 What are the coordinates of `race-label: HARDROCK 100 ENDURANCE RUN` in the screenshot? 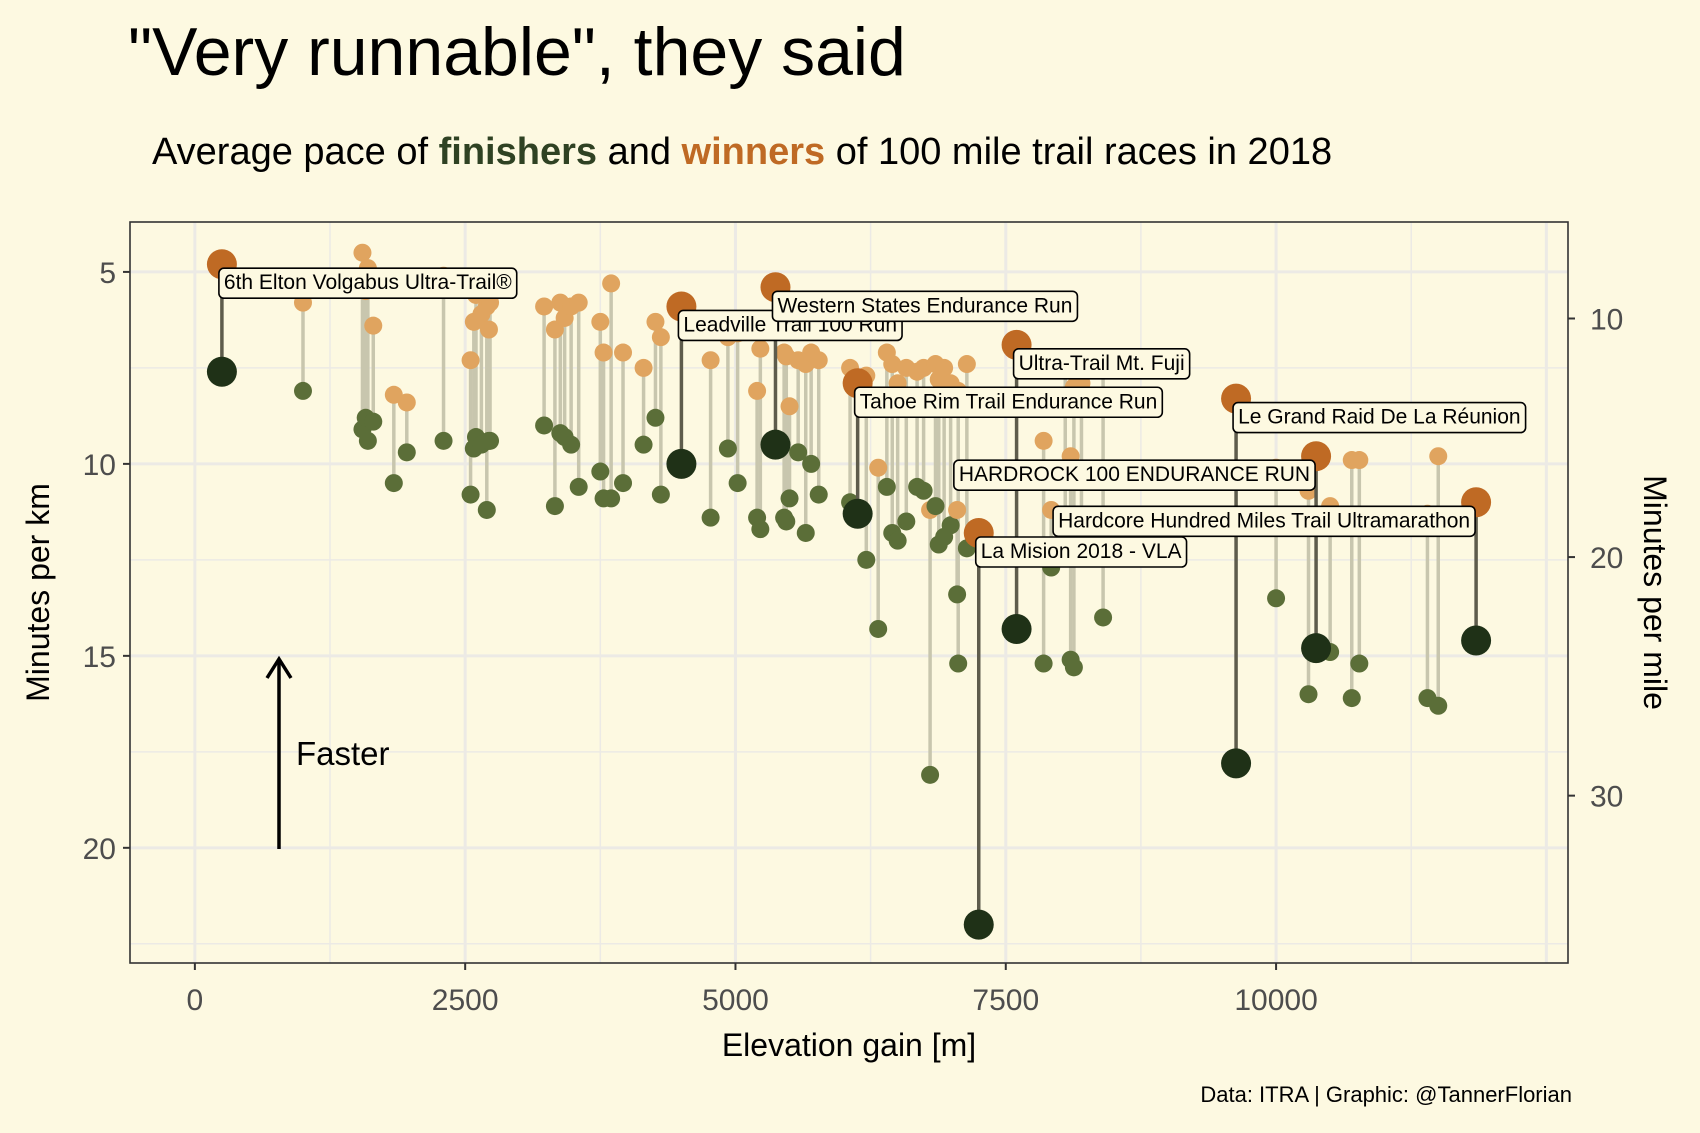 It's located at (1134, 474).